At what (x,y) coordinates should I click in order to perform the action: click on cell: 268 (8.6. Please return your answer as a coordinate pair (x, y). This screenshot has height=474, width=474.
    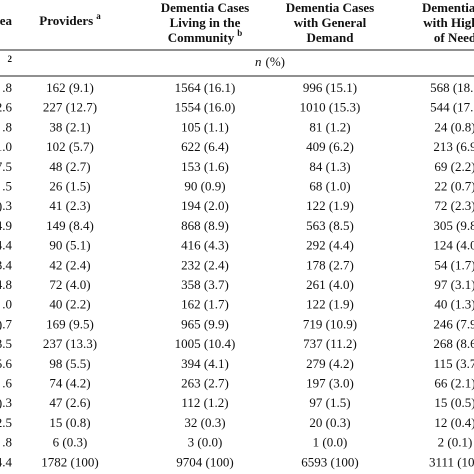
    Looking at the image, I should click on (453, 343).